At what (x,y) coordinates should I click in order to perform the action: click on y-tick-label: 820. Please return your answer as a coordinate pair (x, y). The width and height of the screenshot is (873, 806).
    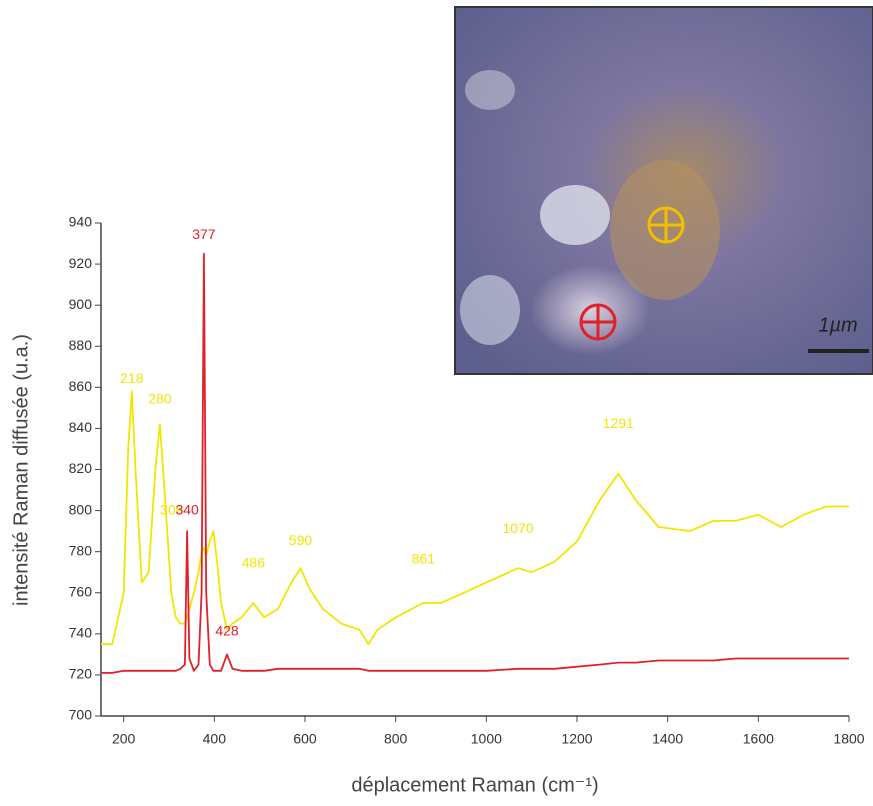
    Looking at the image, I should click on (81, 468).